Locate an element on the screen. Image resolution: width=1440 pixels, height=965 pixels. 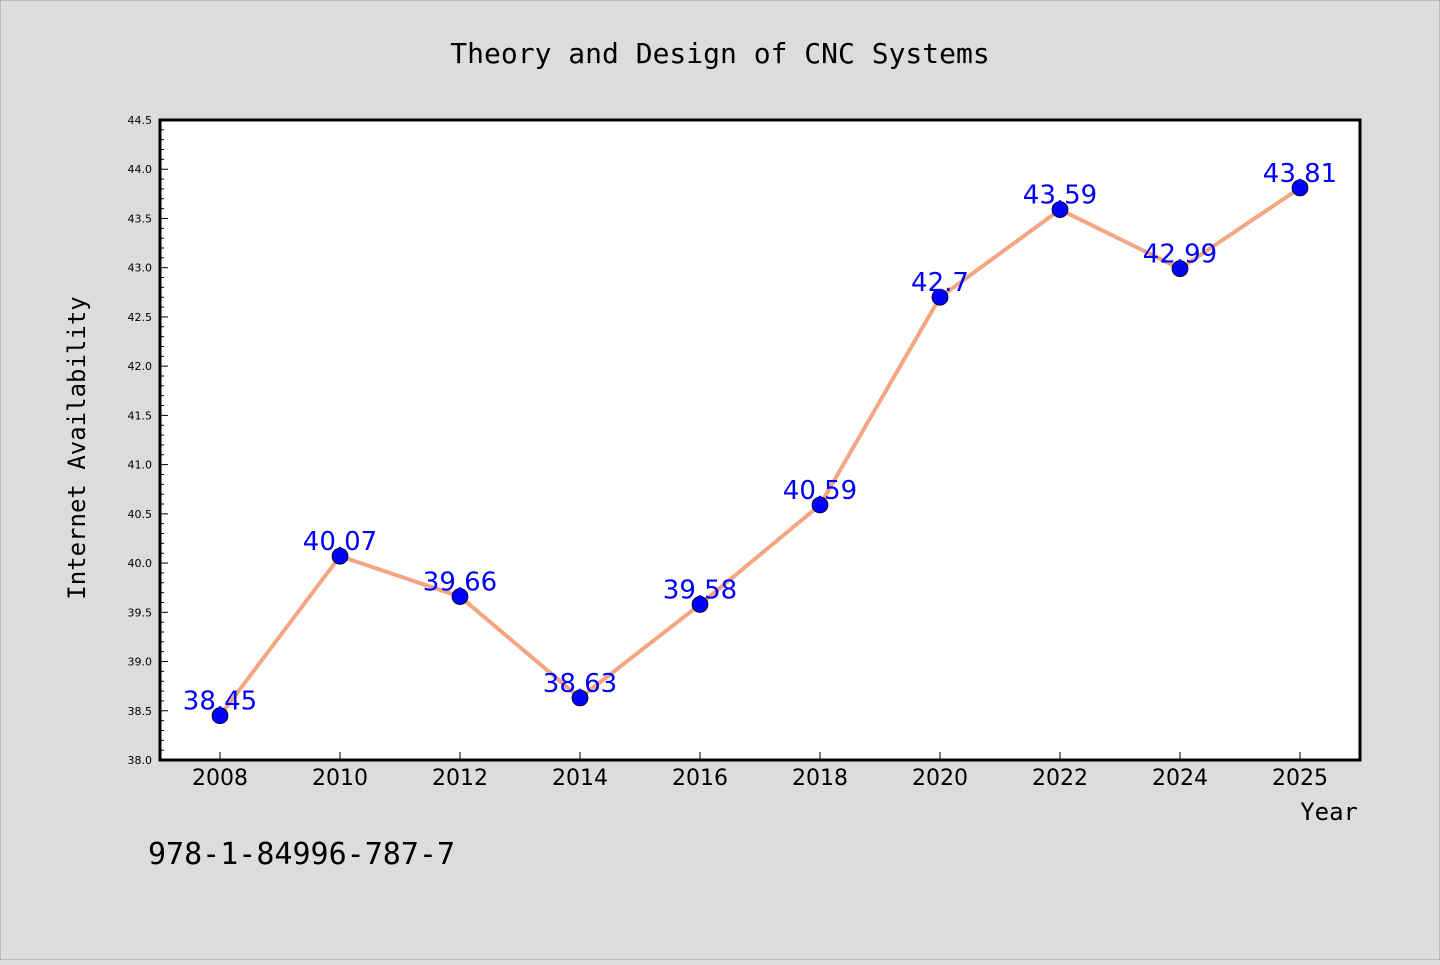
y-tick-label: 38.5 is located at coordinates (140, 711).